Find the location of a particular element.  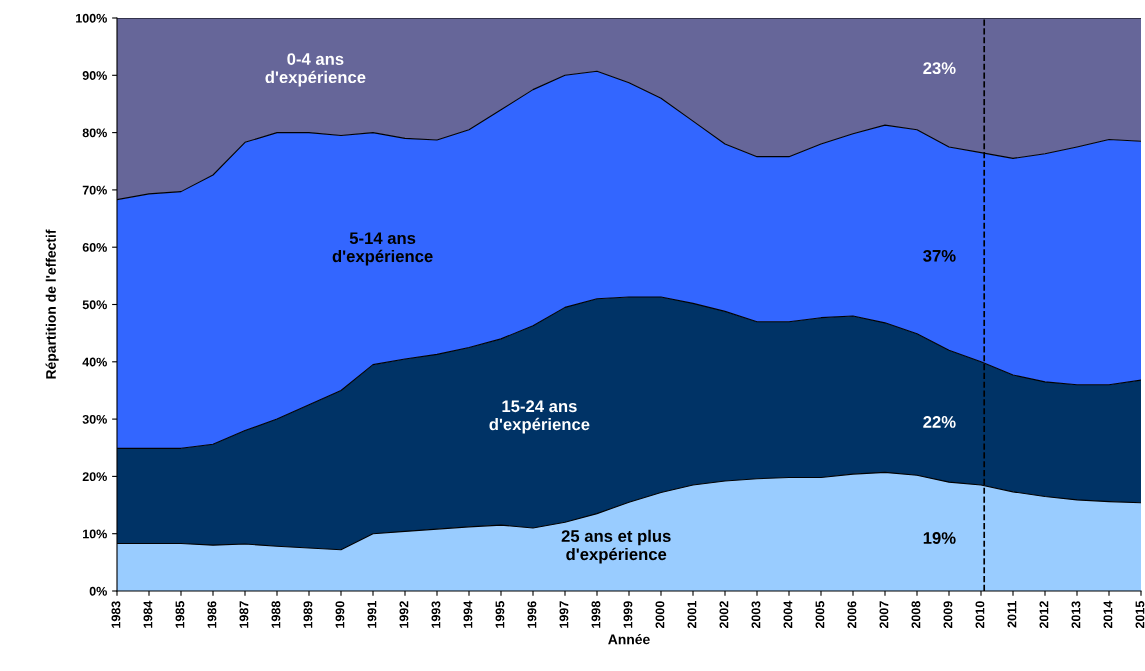

x-tick-label: 2000 is located at coordinates (660, 615).